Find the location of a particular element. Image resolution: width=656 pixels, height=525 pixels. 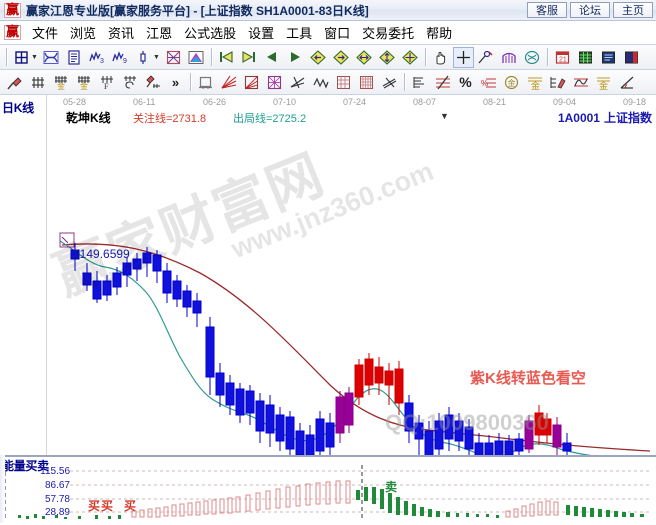

date-tick: 05-28 is located at coordinates (75, 102).